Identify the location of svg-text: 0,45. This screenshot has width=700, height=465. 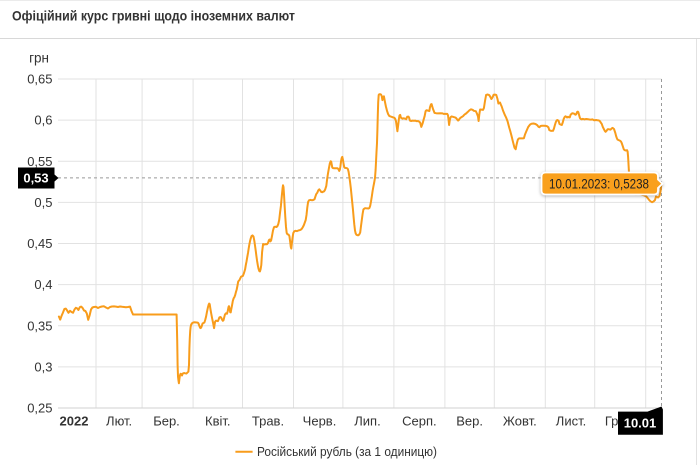
(39, 243).